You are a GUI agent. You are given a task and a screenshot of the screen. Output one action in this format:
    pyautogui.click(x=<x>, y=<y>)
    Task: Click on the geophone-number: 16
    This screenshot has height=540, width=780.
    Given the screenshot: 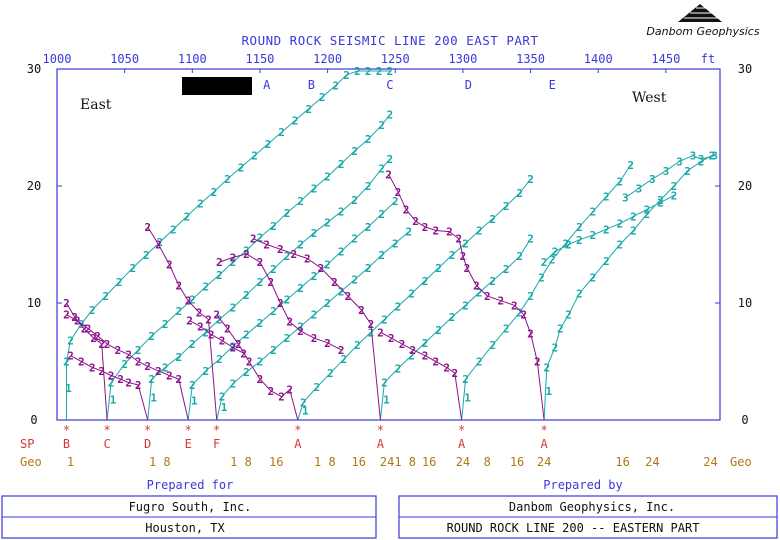 What is the action you would take?
    pyautogui.click(x=517, y=462)
    